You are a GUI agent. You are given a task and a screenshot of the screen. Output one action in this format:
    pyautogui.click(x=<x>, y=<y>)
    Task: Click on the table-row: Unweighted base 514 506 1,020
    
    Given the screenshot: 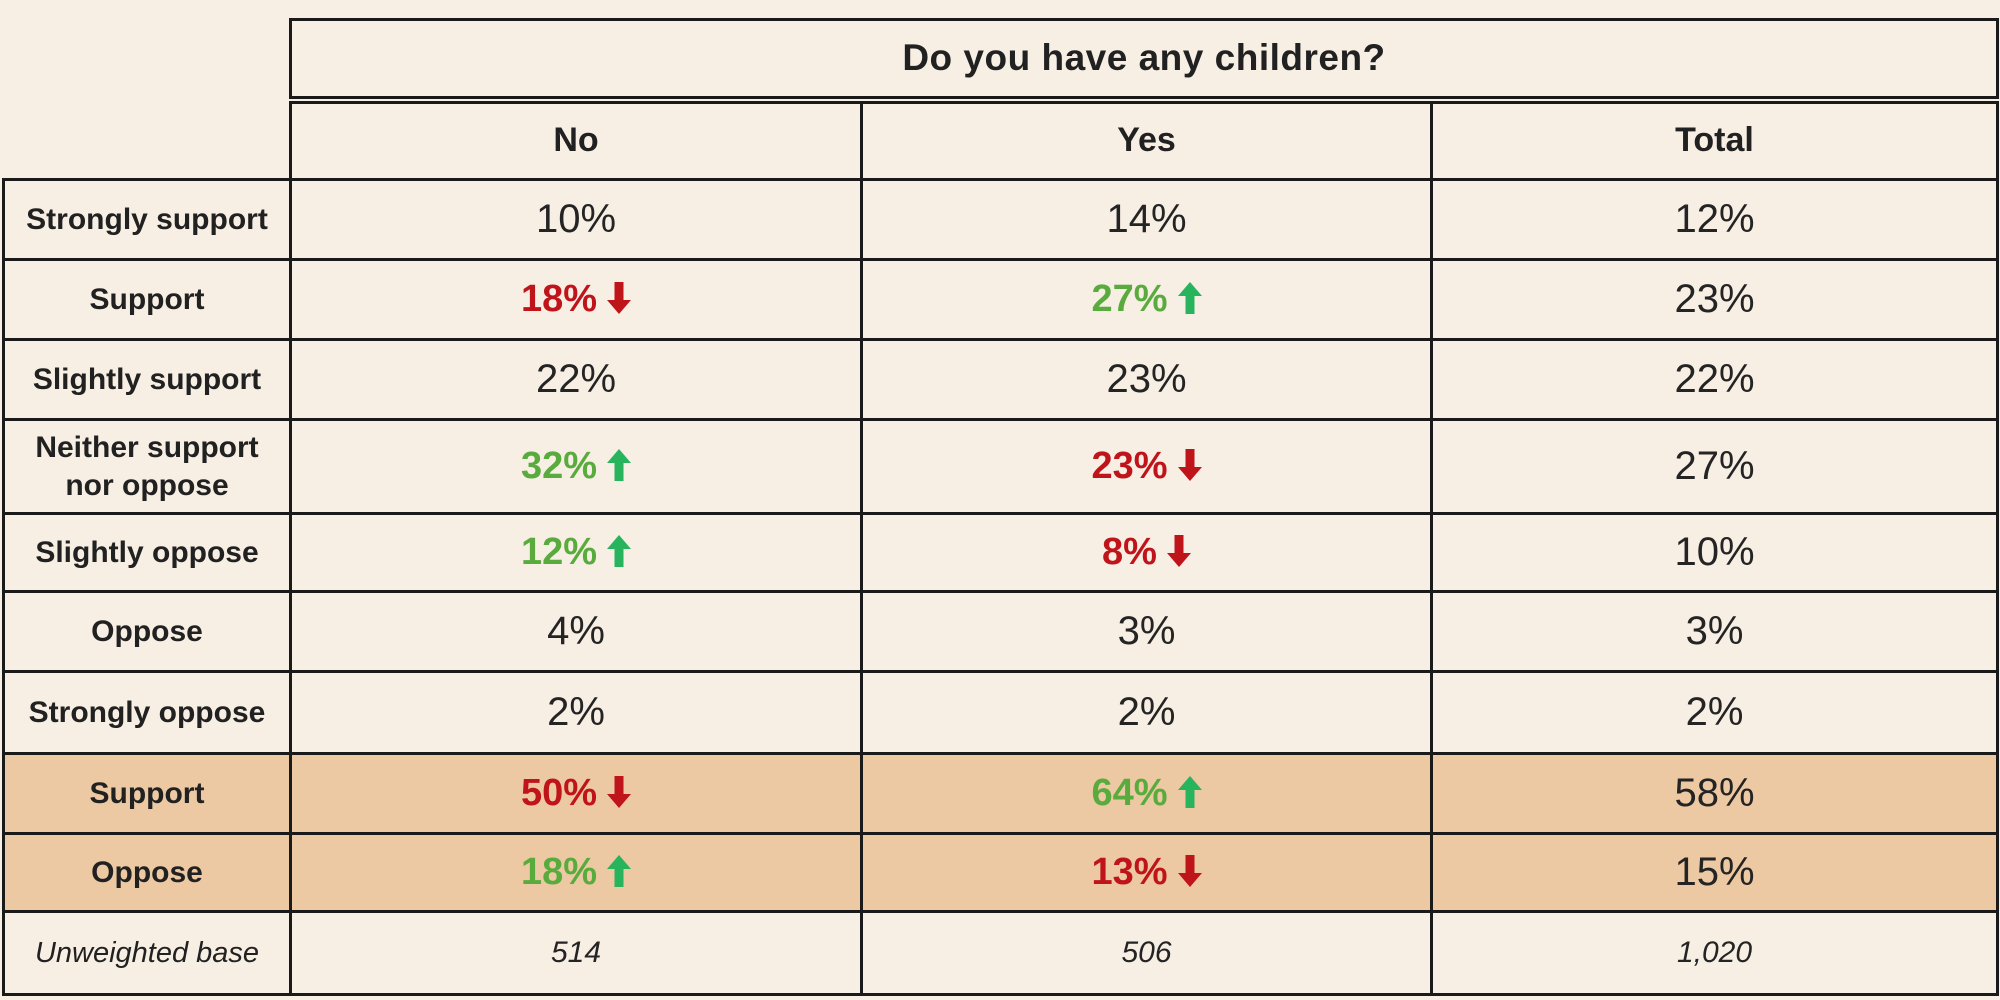 What is the action you would take?
    pyautogui.click(x=1001, y=953)
    